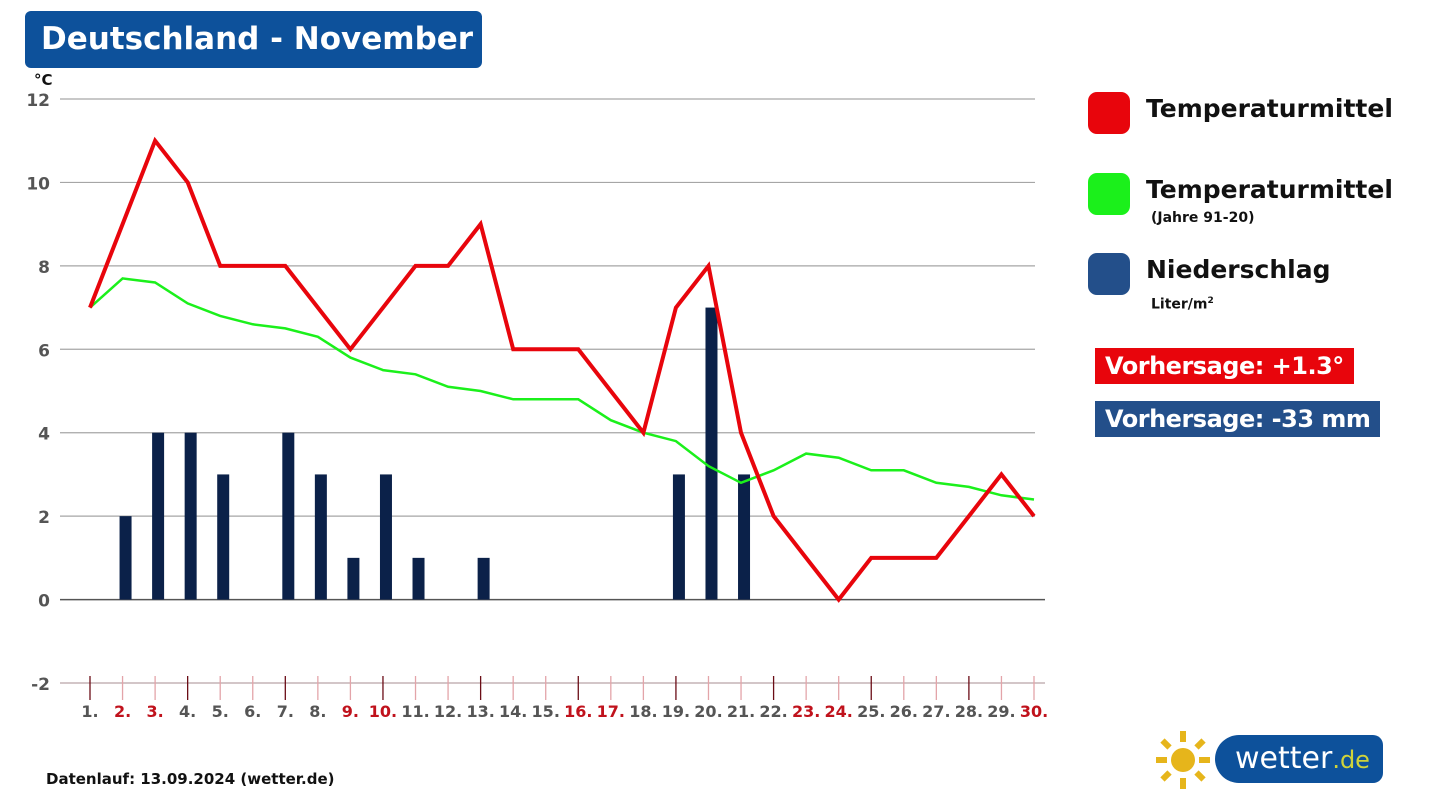  What do you see at coordinates (480, 711) in the screenshot?
I see `x-tick-label: 13.` at bounding box center [480, 711].